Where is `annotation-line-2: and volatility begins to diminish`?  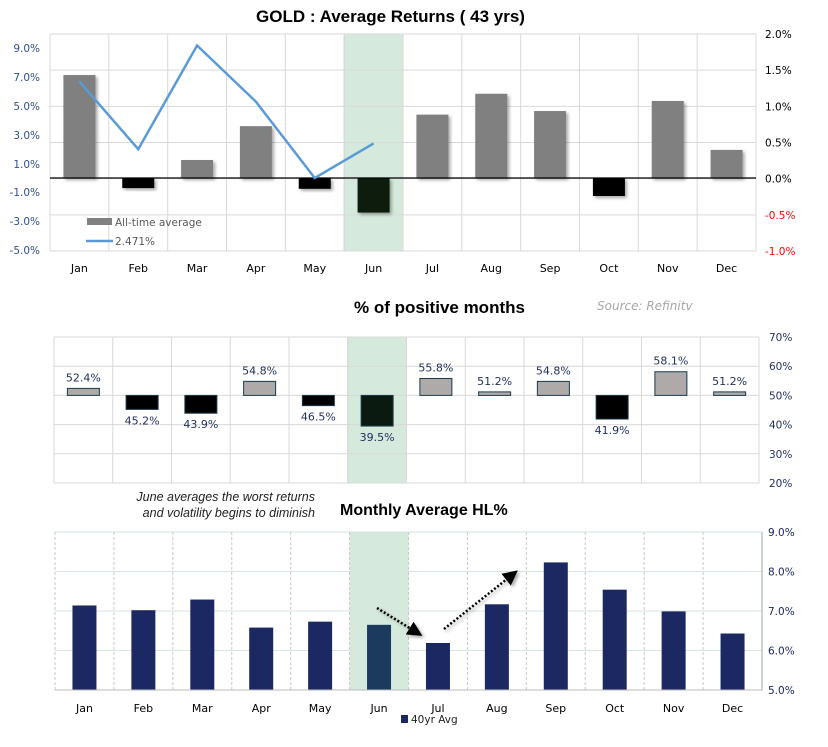
annotation-line-2: and volatility begins to diminish is located at coordinates (228, 513).